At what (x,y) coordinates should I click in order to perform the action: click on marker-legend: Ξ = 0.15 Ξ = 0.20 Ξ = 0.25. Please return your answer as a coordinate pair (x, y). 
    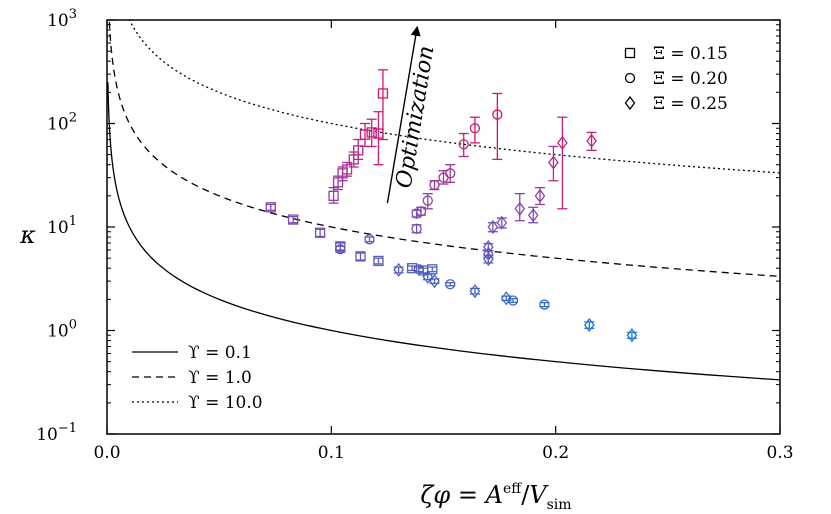
    Looking at the image, I should click on (676, 79).